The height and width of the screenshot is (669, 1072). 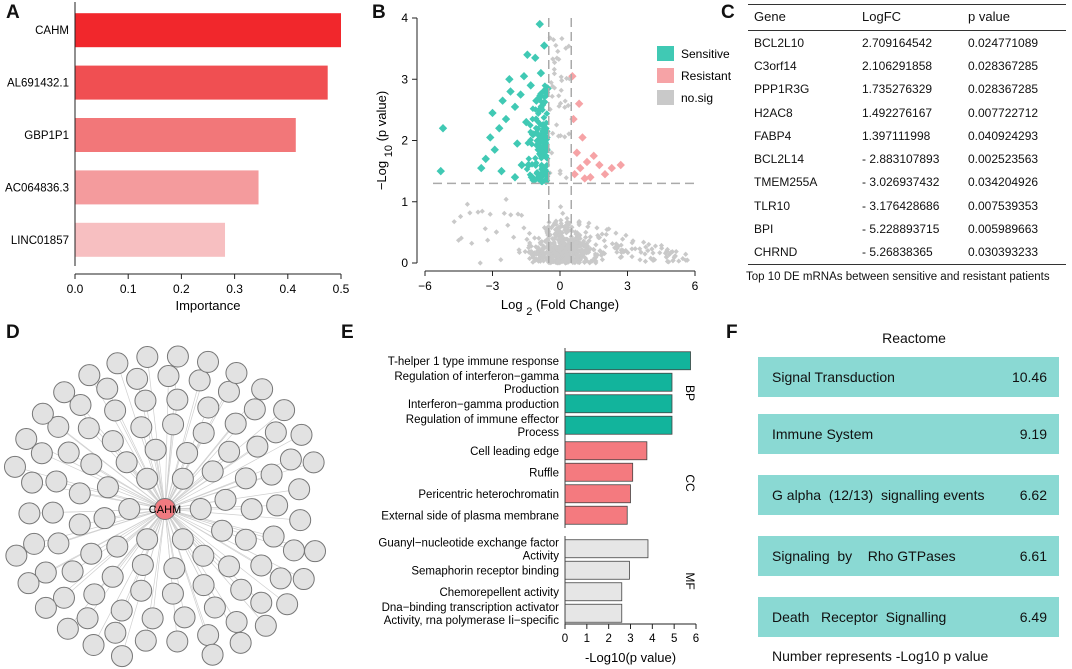 I want to click on x-tick-label: 0.2, so click(x=181, y=289).